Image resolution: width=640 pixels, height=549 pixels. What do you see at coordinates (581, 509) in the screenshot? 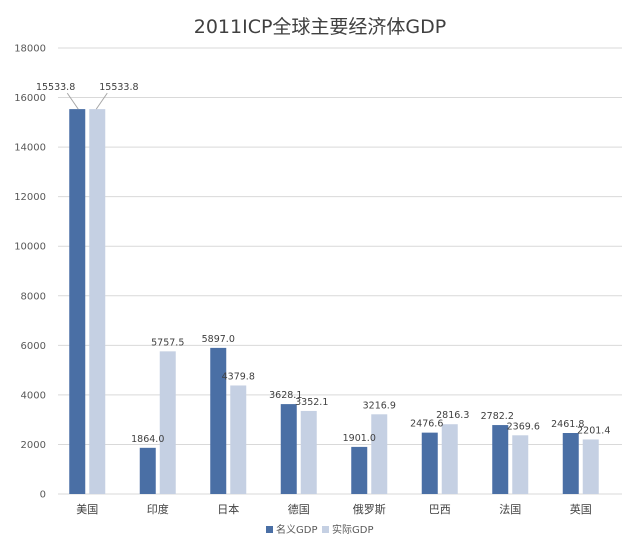
I see `x-tick-label: 英国` at bounding box center [581, 509].